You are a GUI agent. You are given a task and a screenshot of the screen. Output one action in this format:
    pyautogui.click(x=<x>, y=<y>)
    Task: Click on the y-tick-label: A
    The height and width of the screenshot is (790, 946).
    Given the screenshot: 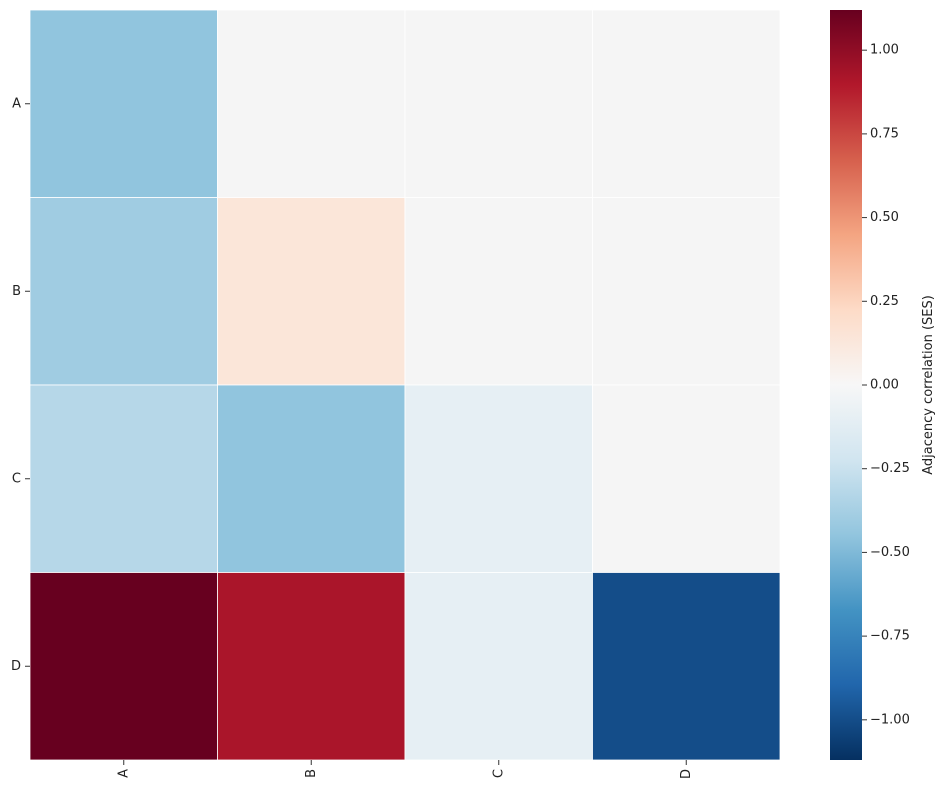 What is the action you would take?
    pyautogui.click(x=16, y=103)
    